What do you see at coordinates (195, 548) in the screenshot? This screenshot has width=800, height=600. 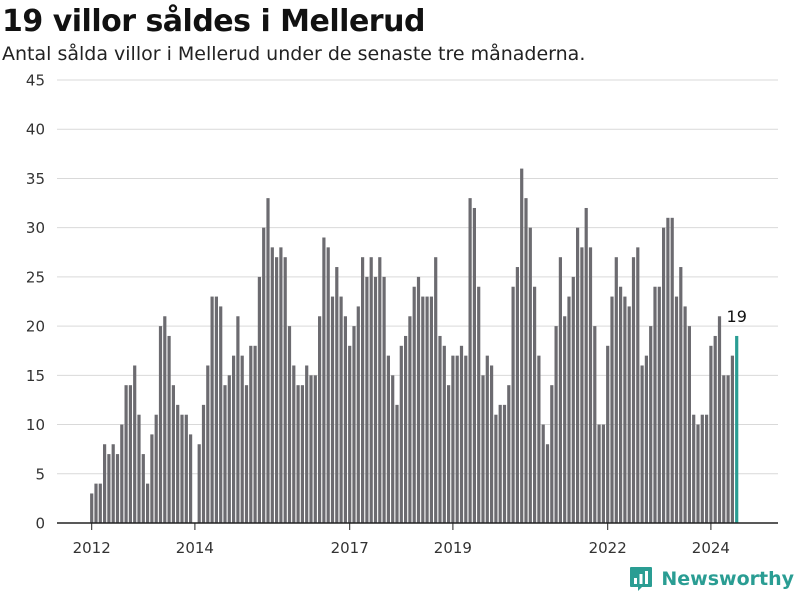 I see `x-tick-label: 2014` at bounding box center [195, 548].